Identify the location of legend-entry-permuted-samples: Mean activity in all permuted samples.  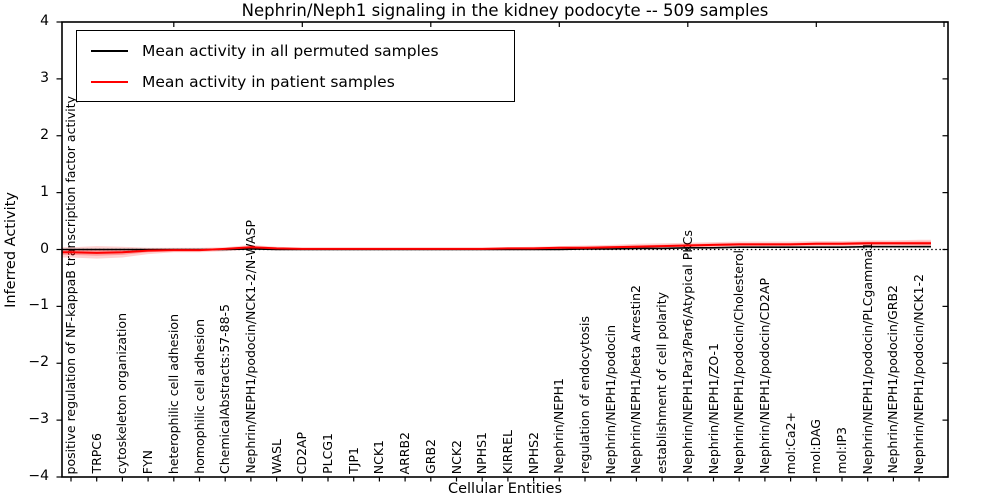
(295, 50).